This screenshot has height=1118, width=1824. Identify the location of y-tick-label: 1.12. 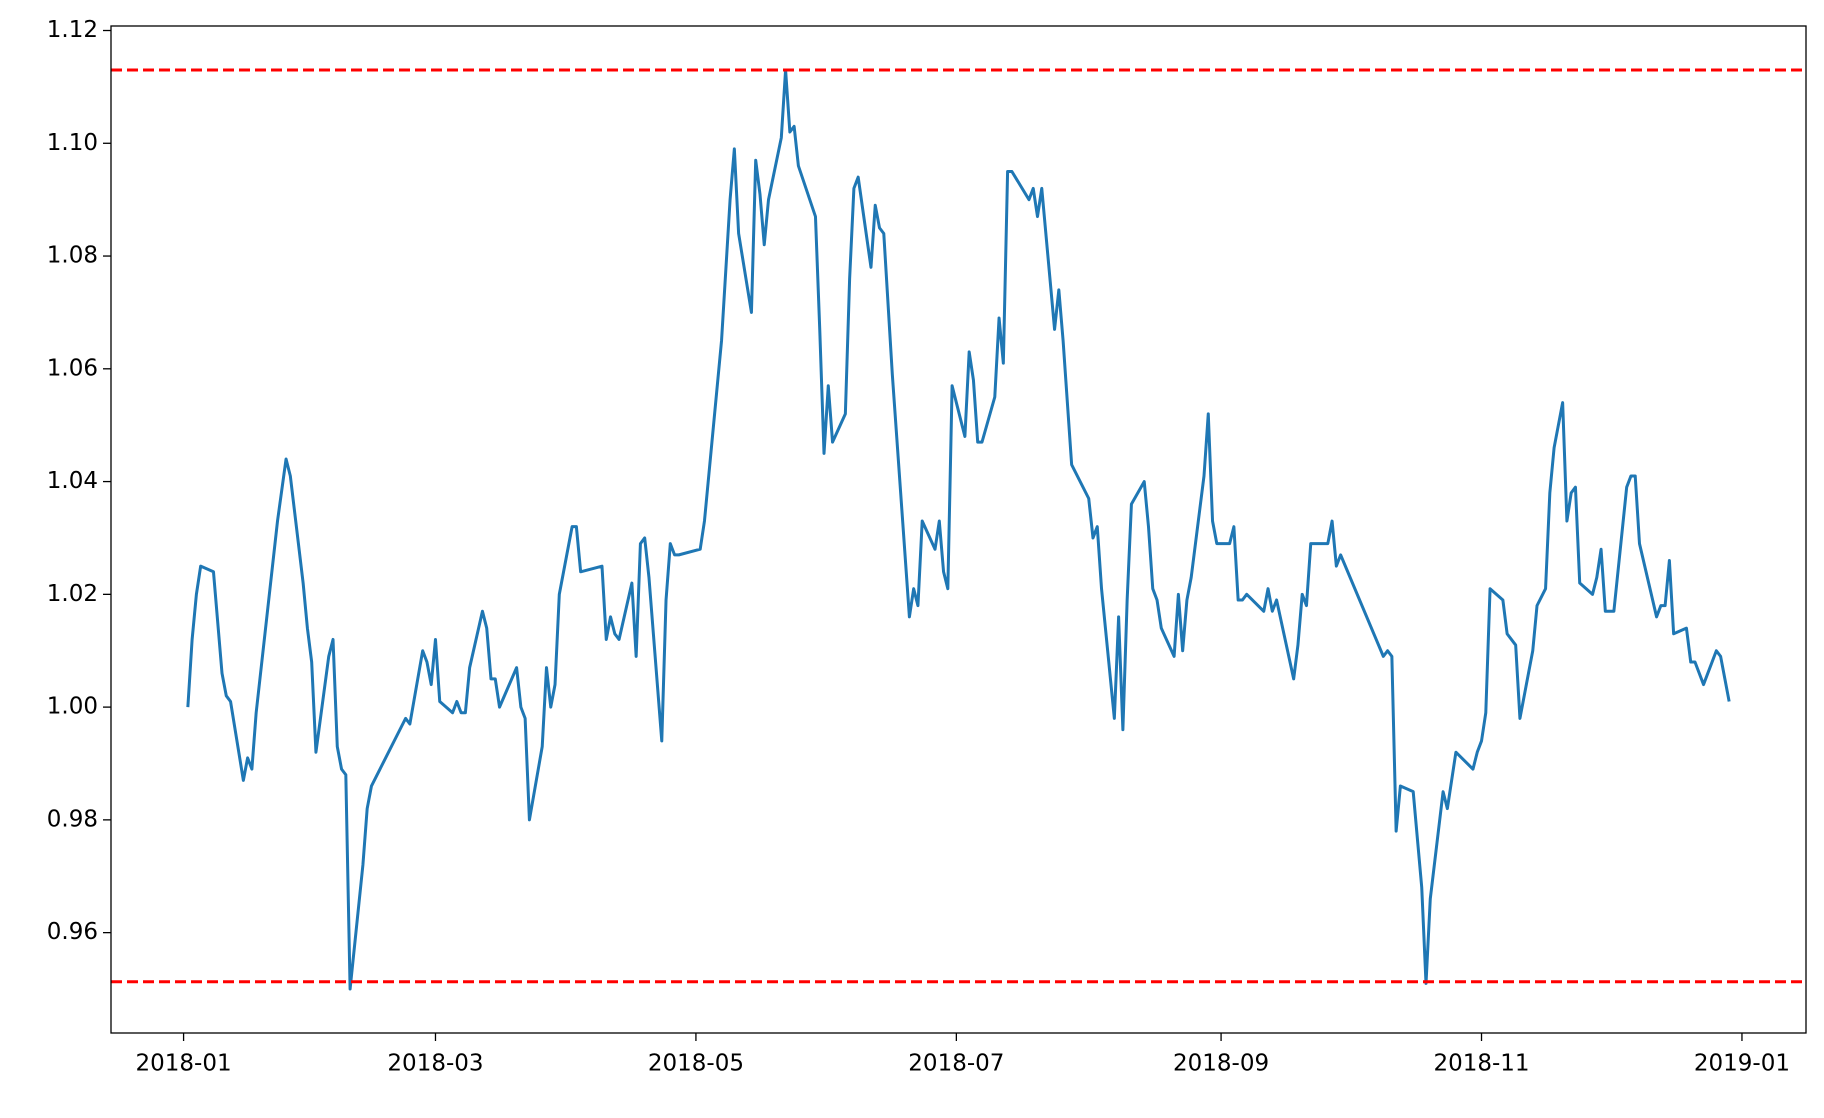
(72, 30).